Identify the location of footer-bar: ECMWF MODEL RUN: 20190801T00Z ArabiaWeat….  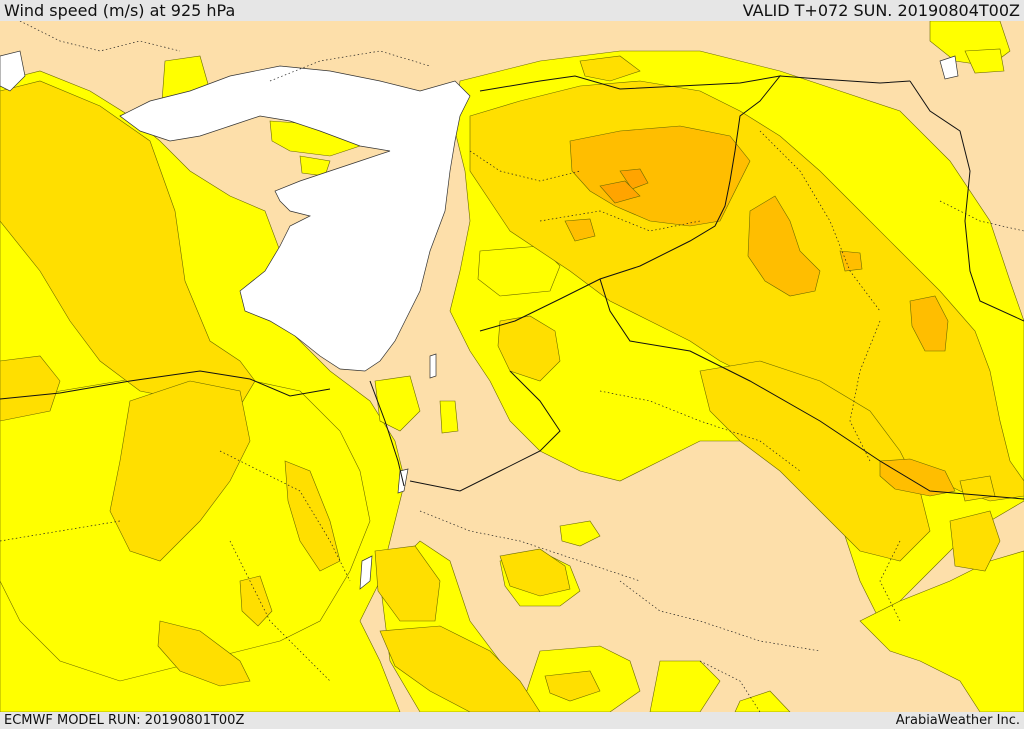
(512, 720).